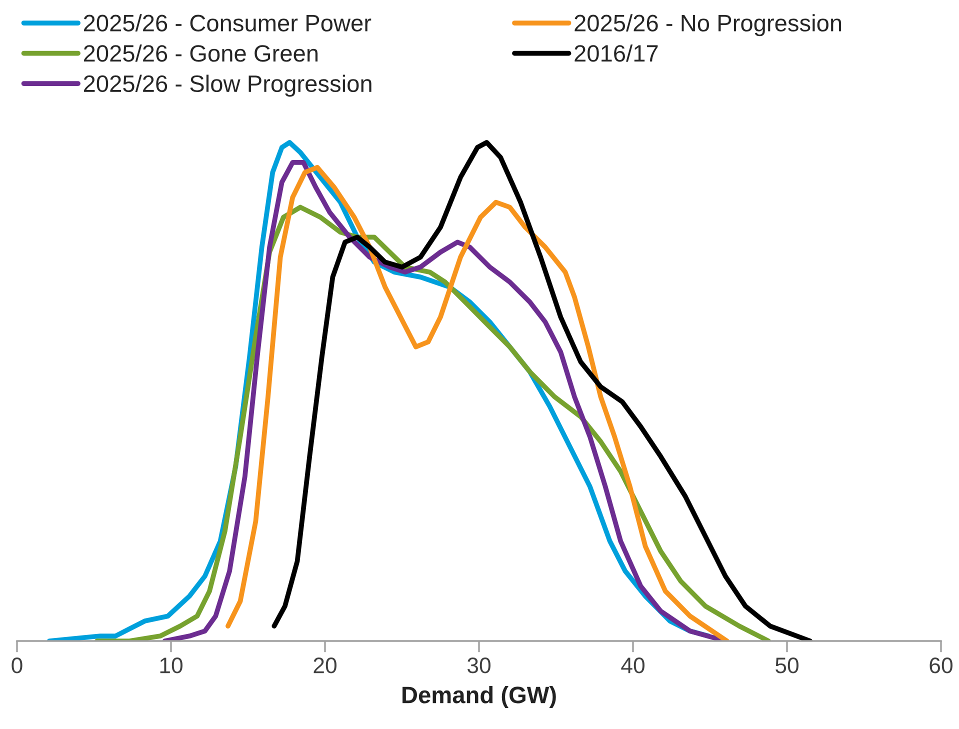 The image size is (959, 729). What do you see at coordinates (171, 666) in the screenshot?
I see `x-tick-label: 10` at bounding box center [171, 666].